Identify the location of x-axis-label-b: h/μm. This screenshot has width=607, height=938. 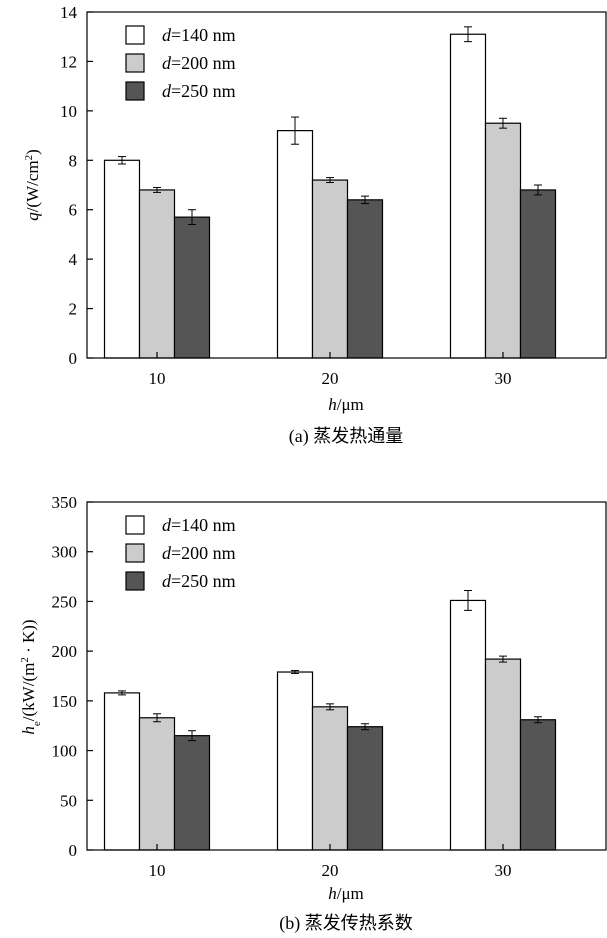
(346, 893).